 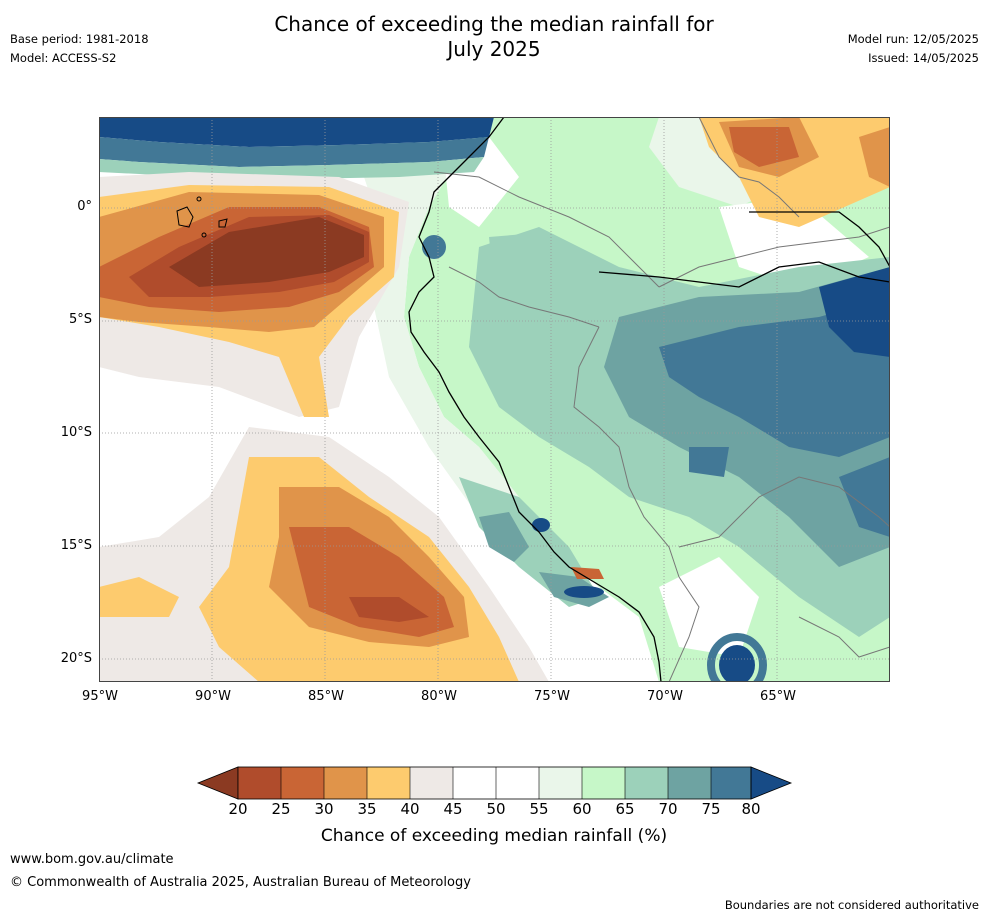 I want to click on colorbar-tick-35: 35, so click(x=367, y=809).